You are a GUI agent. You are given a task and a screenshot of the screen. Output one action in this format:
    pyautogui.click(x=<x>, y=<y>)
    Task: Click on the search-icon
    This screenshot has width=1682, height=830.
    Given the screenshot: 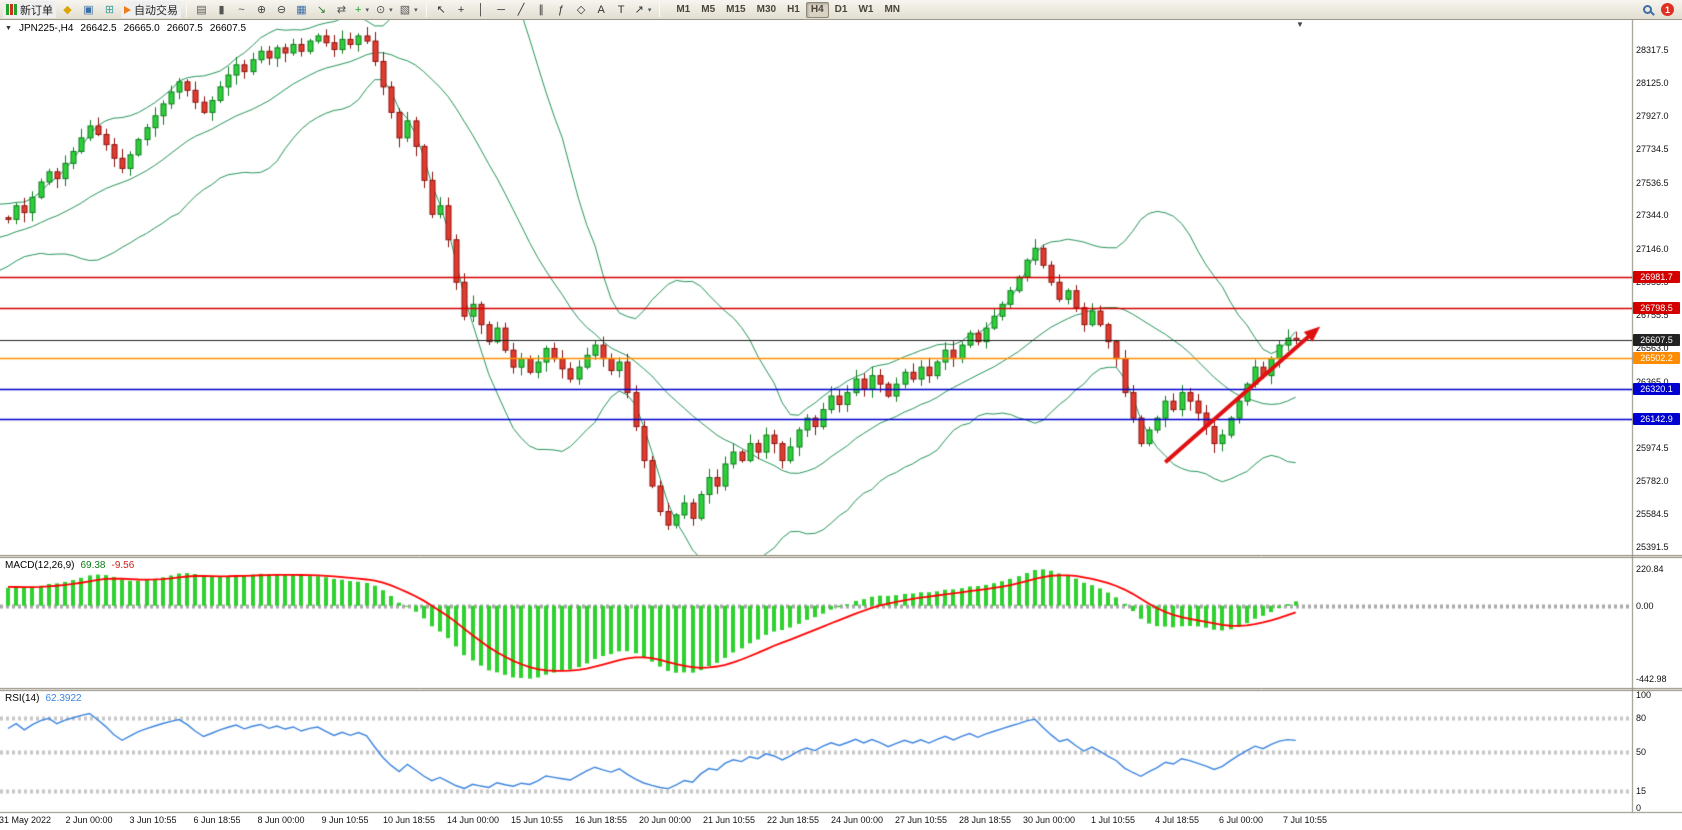 What is the action you would take?
    pyautogui.click(x=1647, y=9)
    